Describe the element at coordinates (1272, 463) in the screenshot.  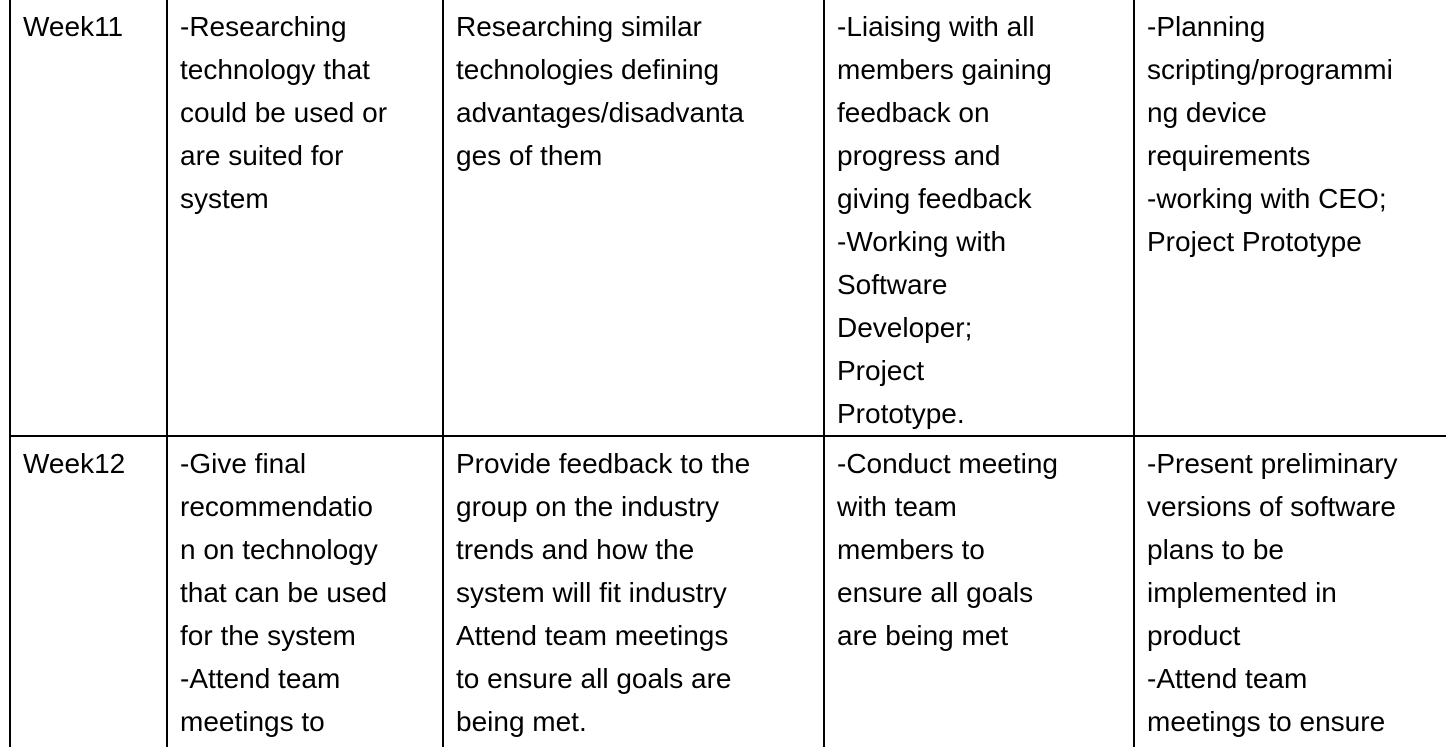
I see `cell-line: -Present preliminary` at that location.